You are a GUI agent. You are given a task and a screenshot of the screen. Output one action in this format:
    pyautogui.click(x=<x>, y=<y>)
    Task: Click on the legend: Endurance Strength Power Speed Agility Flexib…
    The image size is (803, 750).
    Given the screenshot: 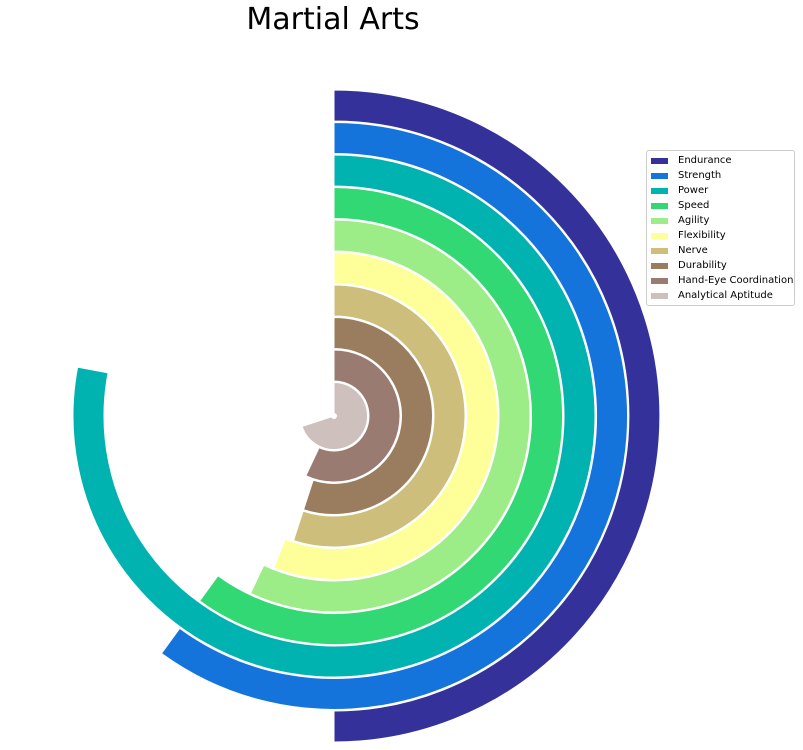 What is the action you would take?
    pyautogui.click(x=720, y=228)
    